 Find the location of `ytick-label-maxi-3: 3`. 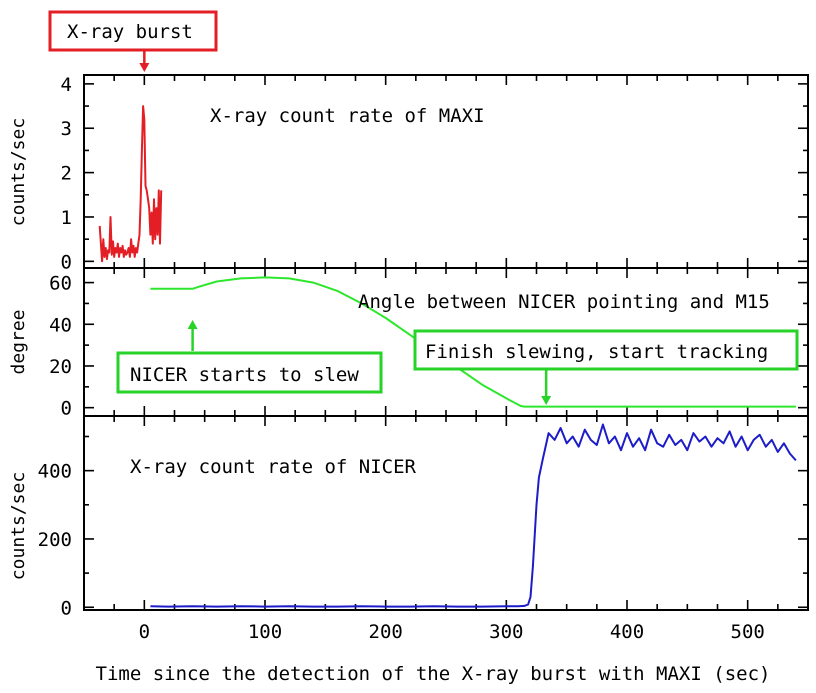

ytick-label-maxi-3: 3 is located at coordinates (66, 129).